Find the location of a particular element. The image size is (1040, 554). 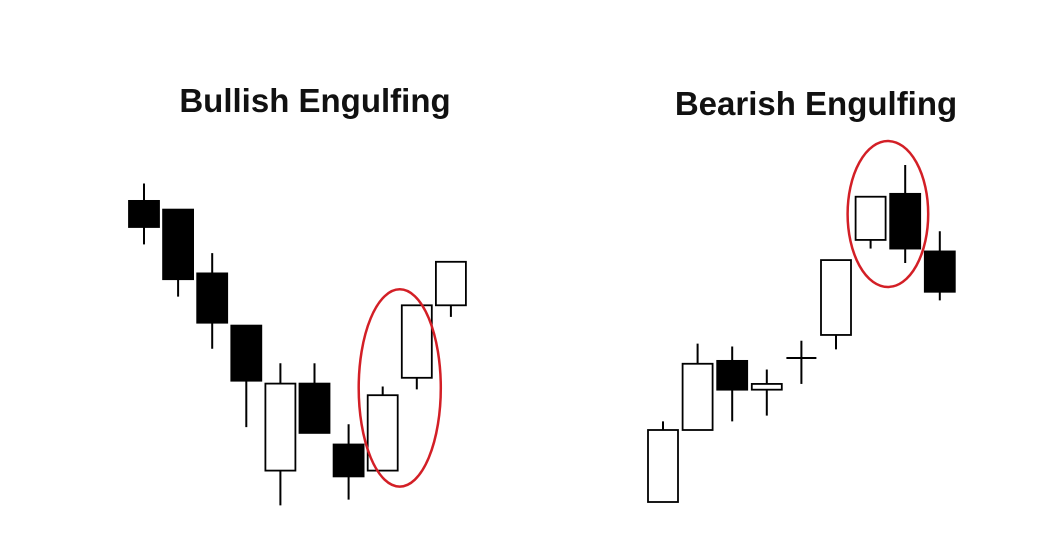

chart-title-bearish: Bearish Engulfing is located at coordinates (816, 103).